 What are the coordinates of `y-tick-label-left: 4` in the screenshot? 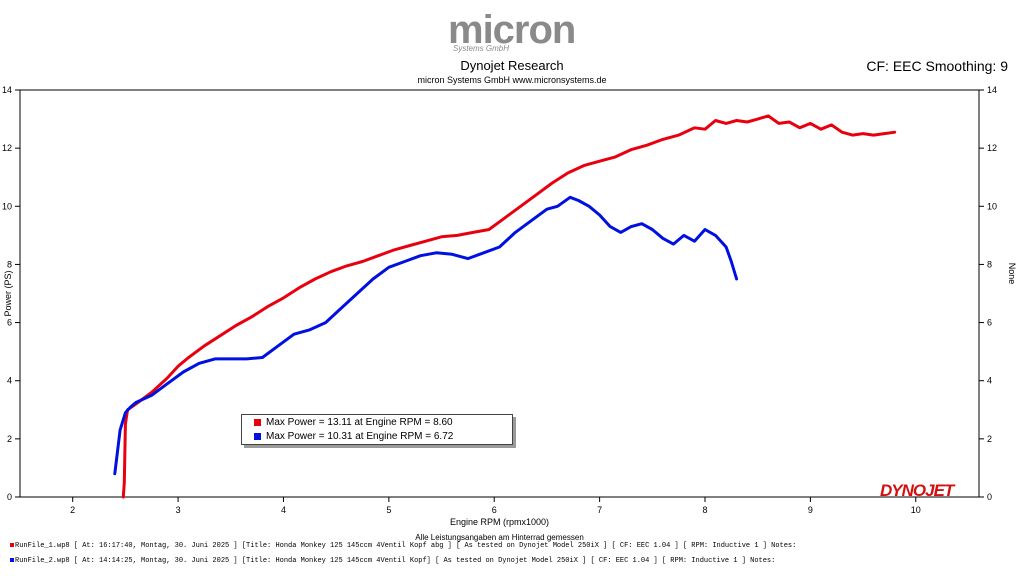 It's located at (9, 381).